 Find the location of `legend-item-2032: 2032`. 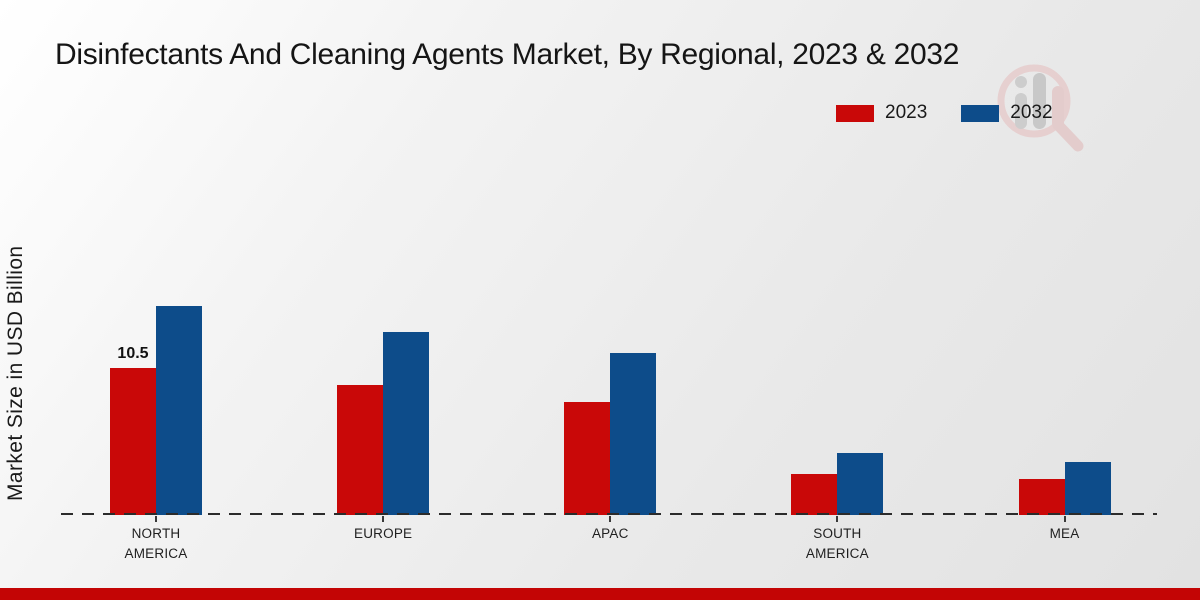

legend-item-2032: 2032 is located at coordinates (1007, 113).